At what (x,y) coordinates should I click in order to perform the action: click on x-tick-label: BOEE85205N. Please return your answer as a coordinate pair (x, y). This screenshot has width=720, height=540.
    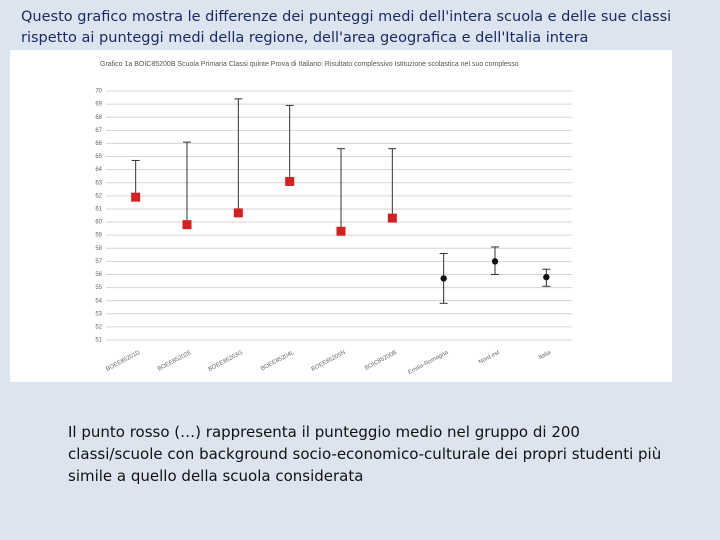
    Looking at the image, I should click on (329, 361).